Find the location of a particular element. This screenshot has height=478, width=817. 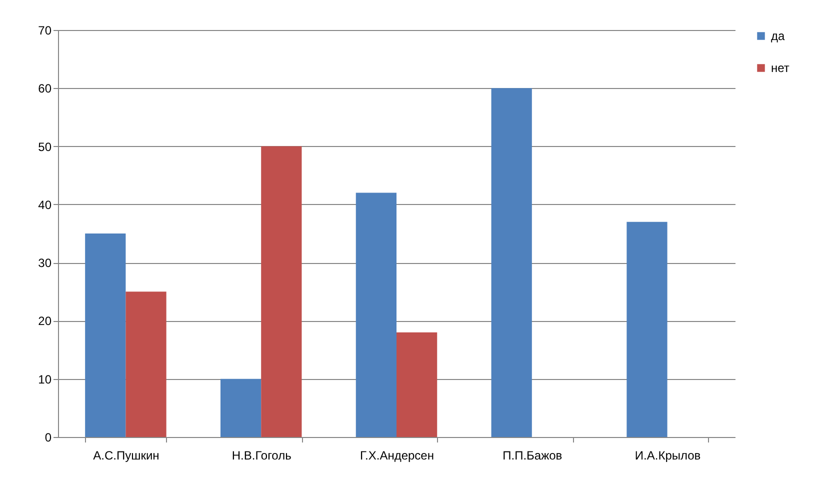

y-tick-label: 40 is located at coordinates (45, 205).